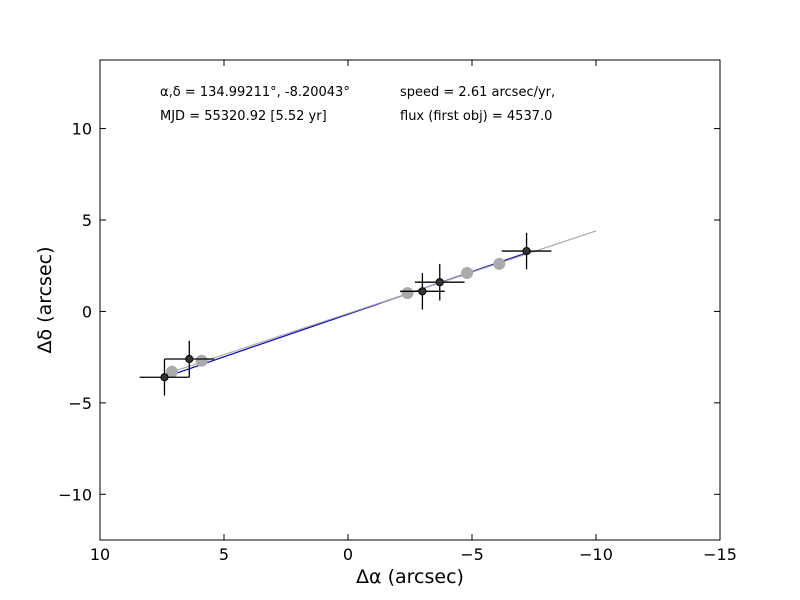 Image resolution: width=800 pixels, height=600 pixels. Describe the element at coordinates (476, 116) in the screenshot. I see `annotation-flux: flux (first obj) = 4537.0` at that location.